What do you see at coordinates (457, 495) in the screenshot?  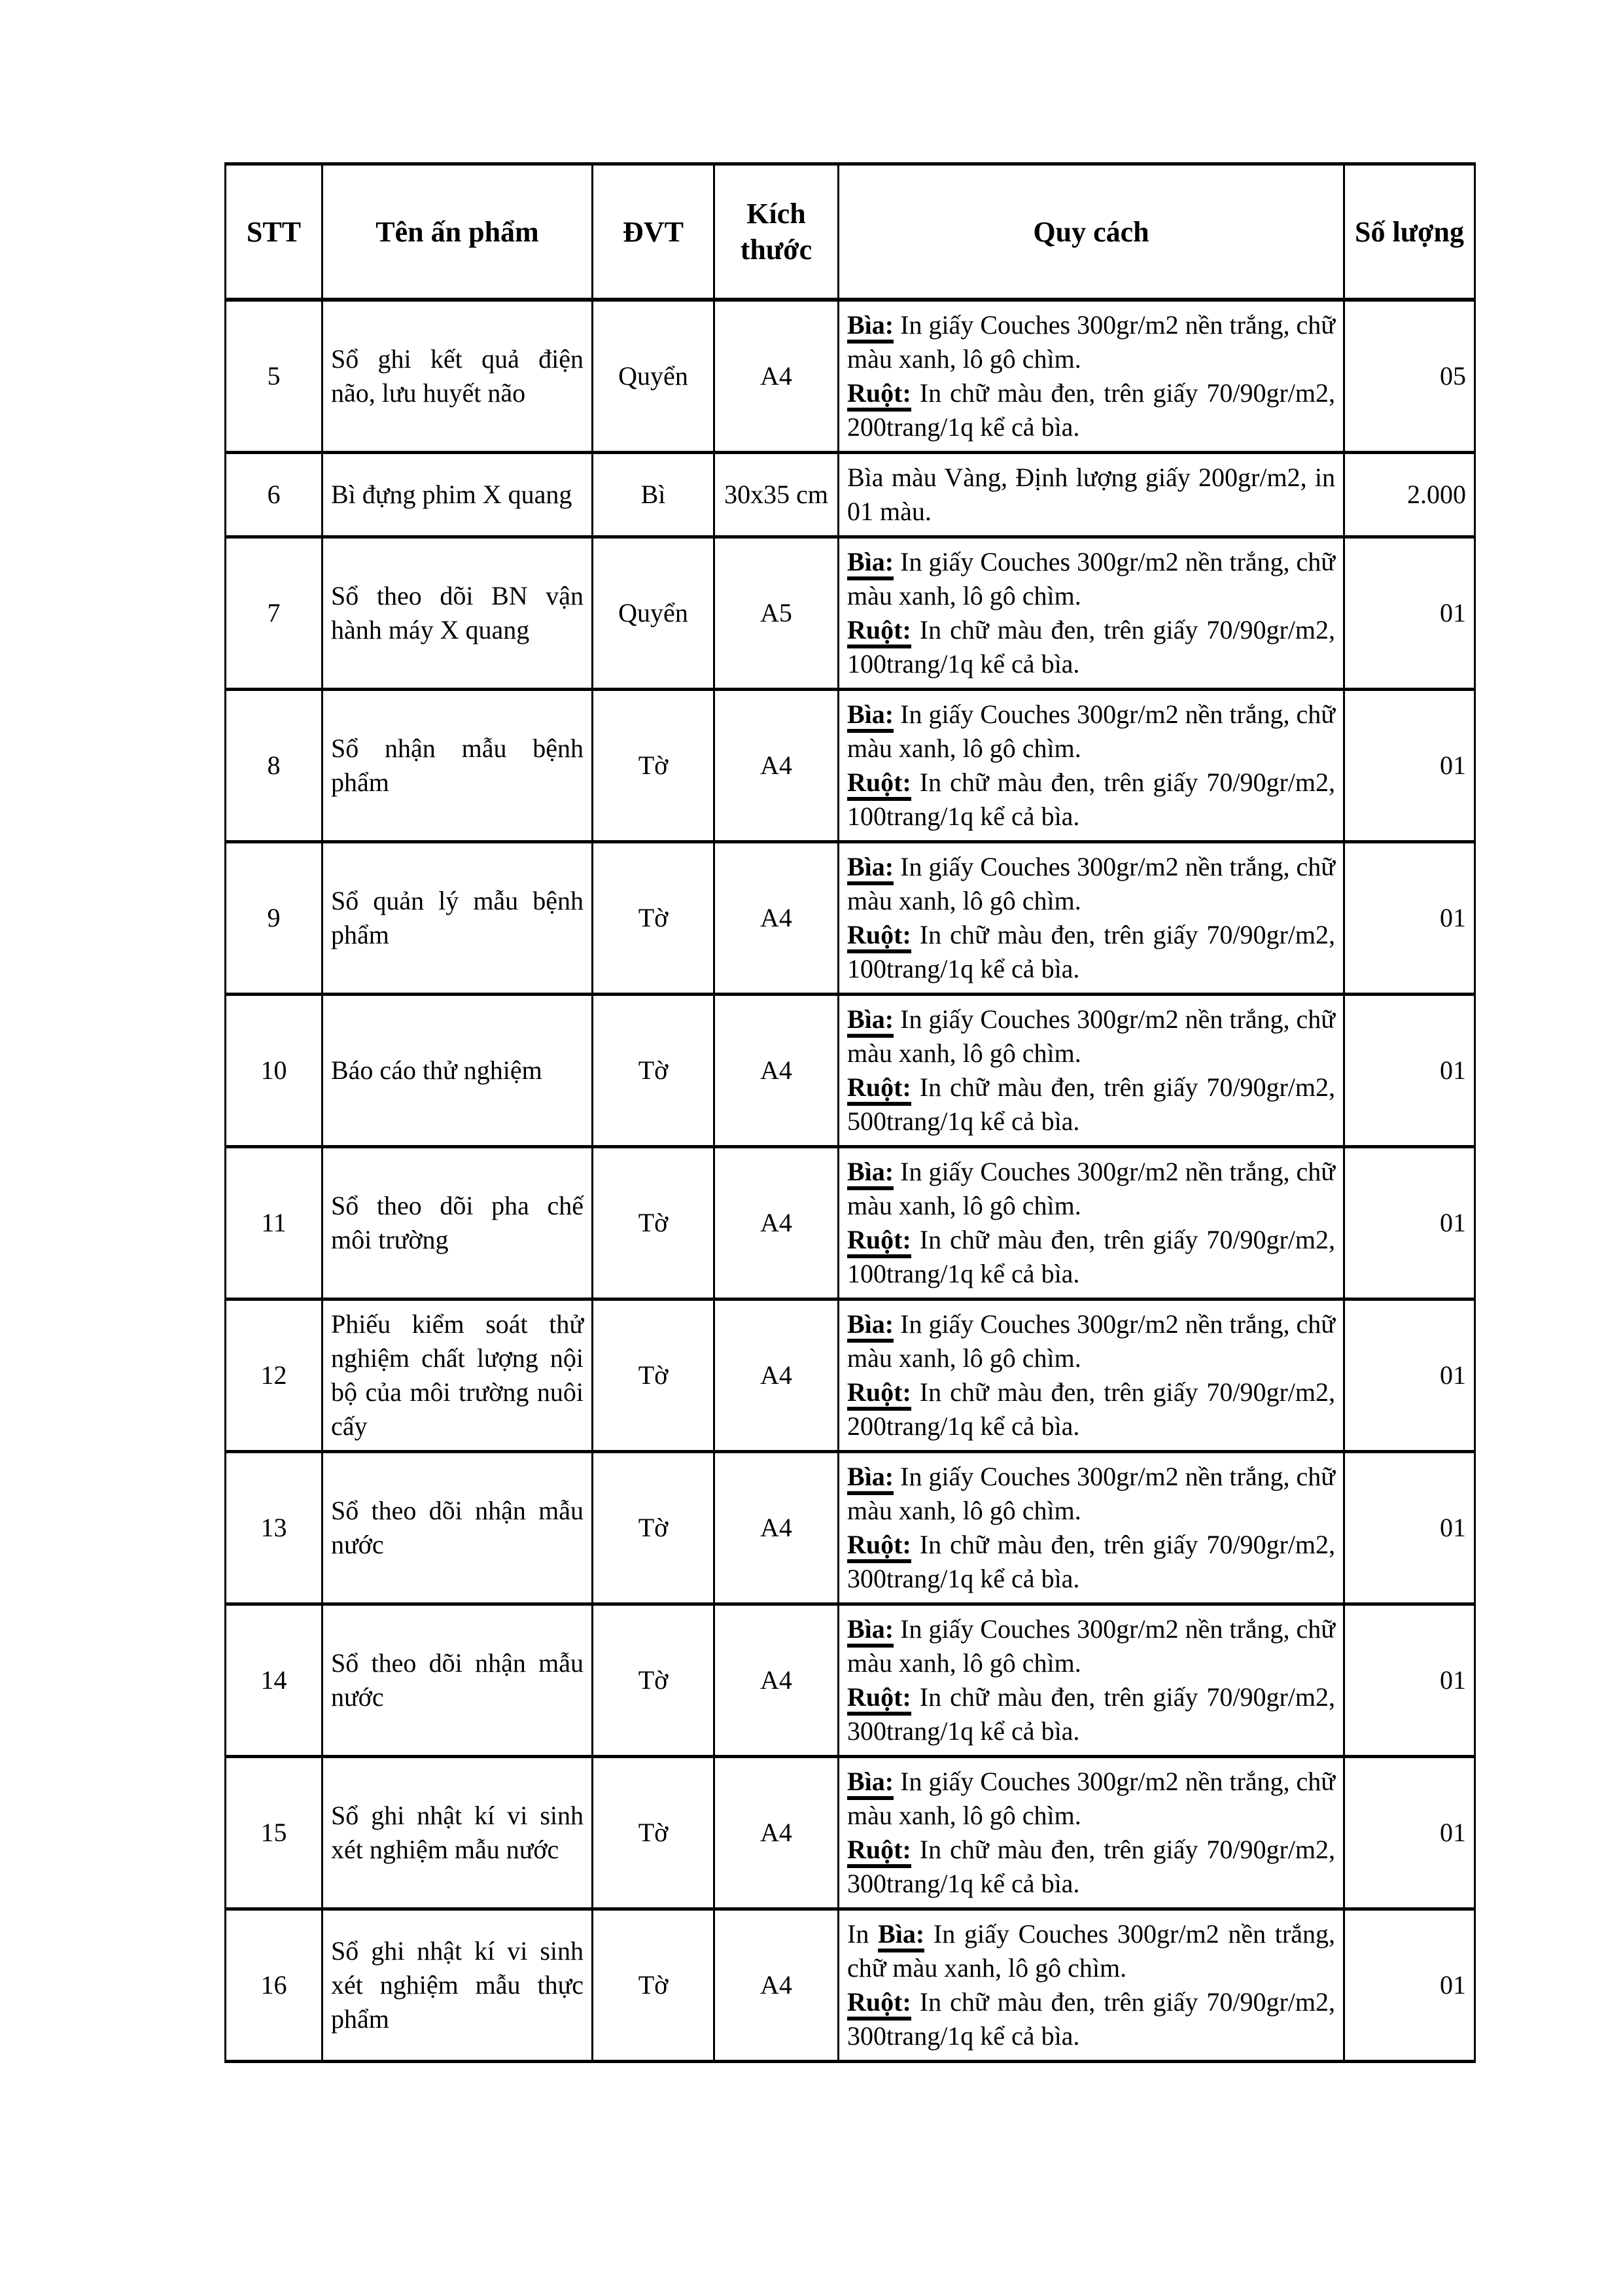 I see `cell-name: Bì đựng phim X quang` at bounding box center [457, 495].